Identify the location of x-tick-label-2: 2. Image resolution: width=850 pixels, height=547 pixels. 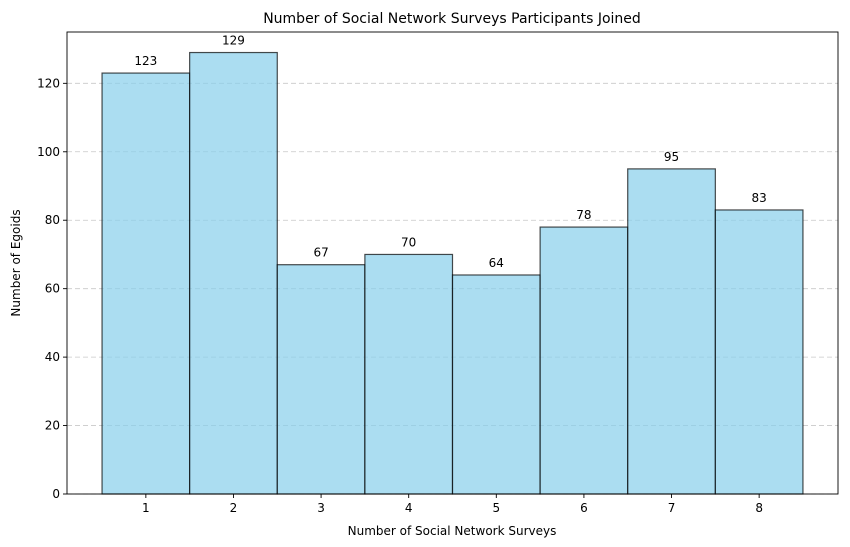
(234, 508).